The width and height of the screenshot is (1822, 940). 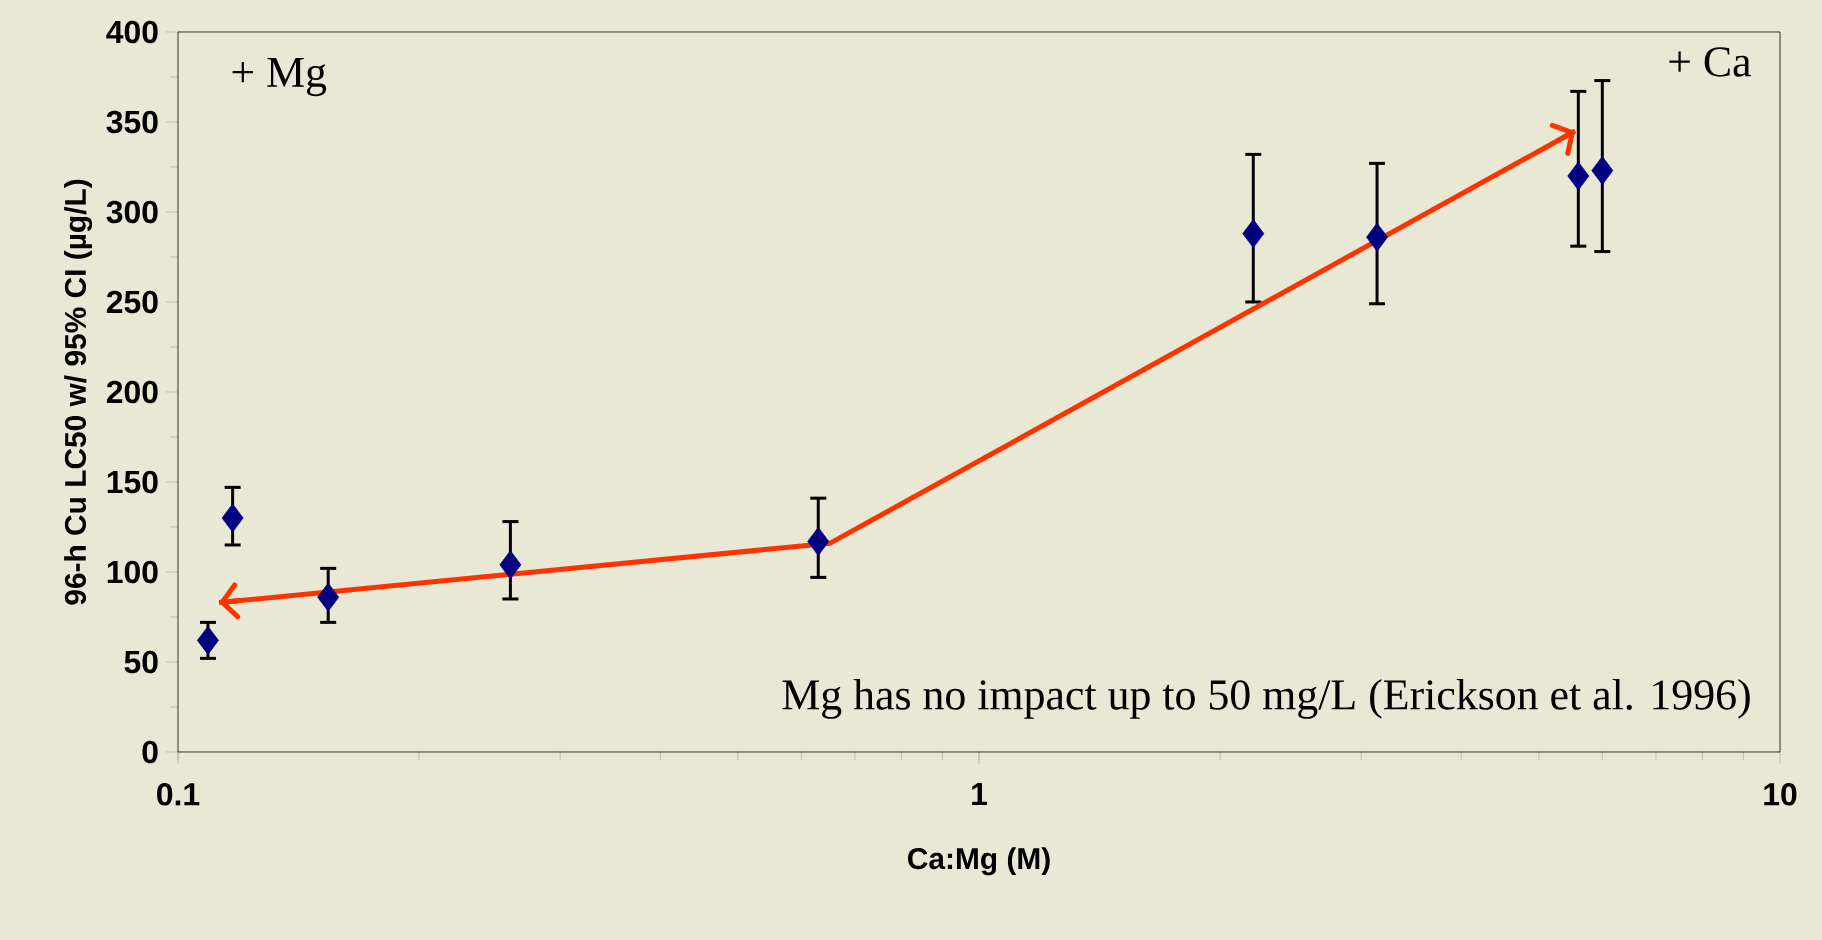 What do you see at coordinates (132, 302) in the screenshot?
I see `y-tick-label: 250` at bounding box center [132, 302].